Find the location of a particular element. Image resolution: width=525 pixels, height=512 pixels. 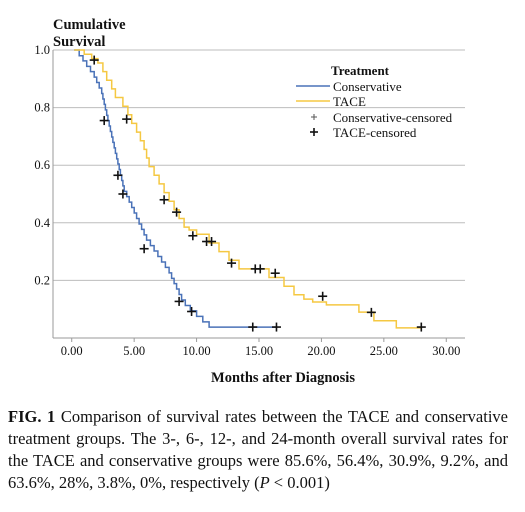

caption-p-symbol: P is located at coordinates (264, 482).